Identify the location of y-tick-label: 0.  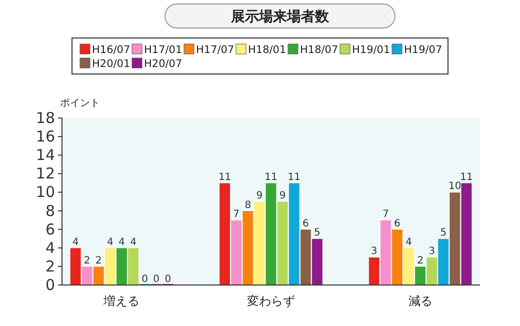
(50, 285).